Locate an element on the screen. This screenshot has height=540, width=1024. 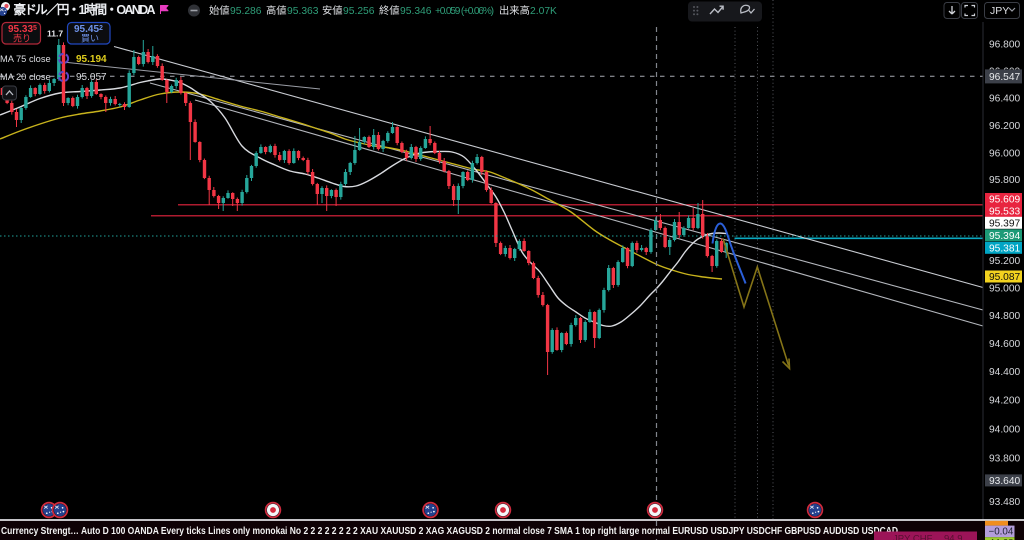
svg-text: 93.640 is located at coordinates (1004, 481).